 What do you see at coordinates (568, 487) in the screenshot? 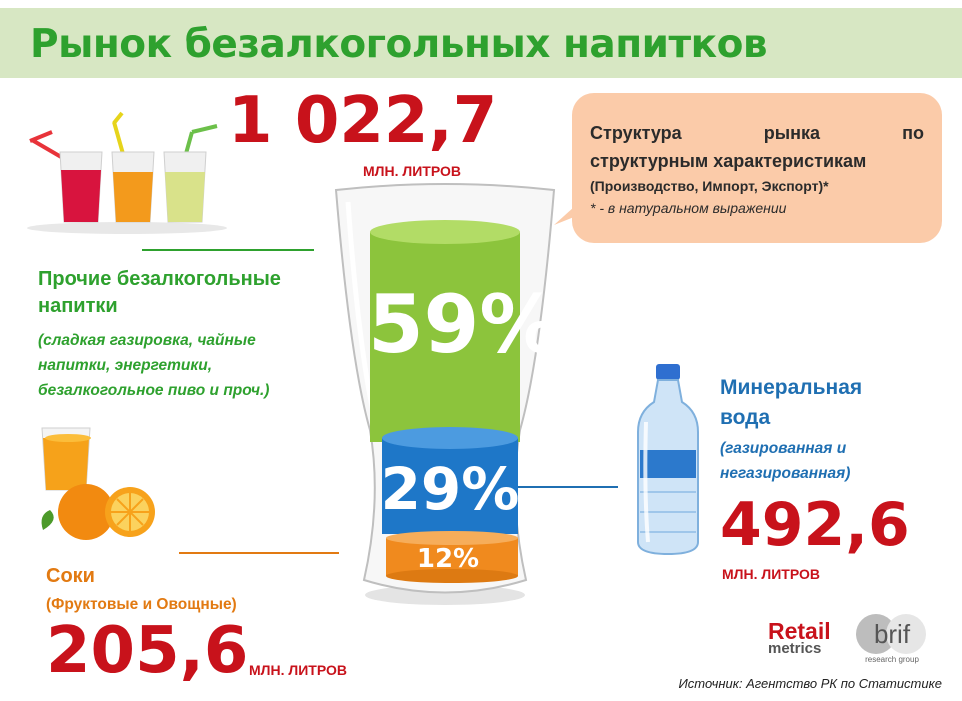
I see `mineral-water-connector` at bounding box center [568, 487].